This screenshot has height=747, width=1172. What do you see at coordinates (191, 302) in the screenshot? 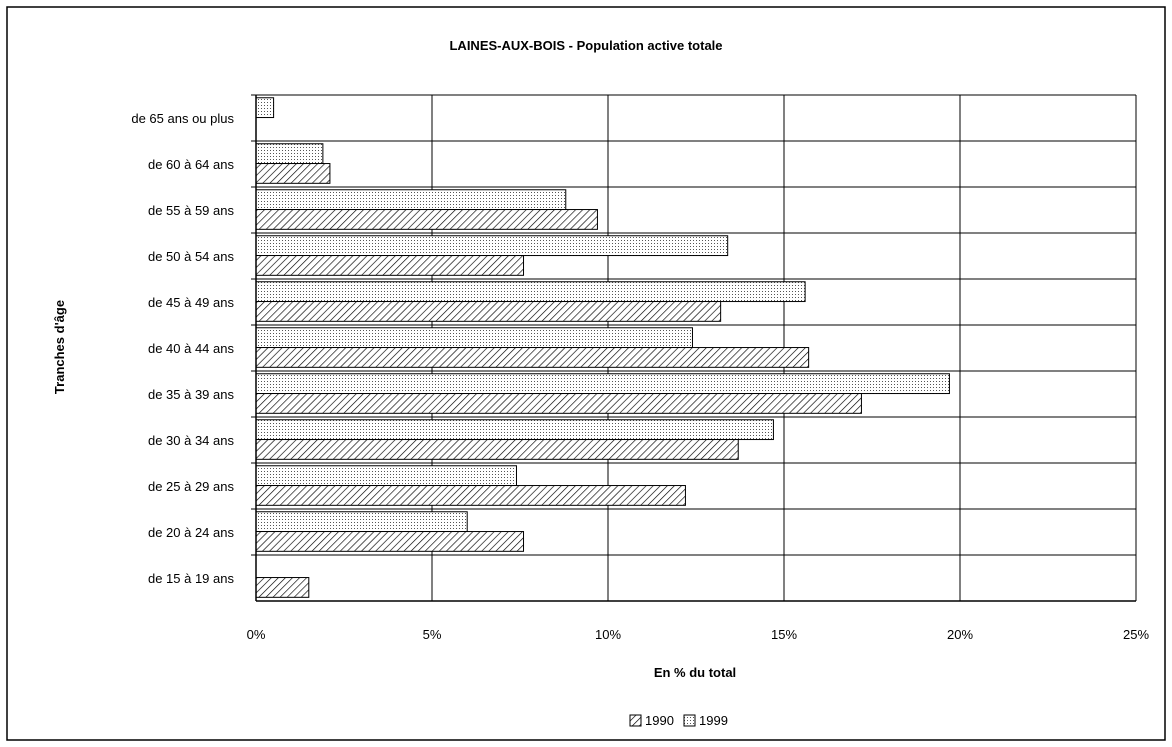
I see `y-tick-label: de 45 à 49 ans` at bounding box center [191, 302].